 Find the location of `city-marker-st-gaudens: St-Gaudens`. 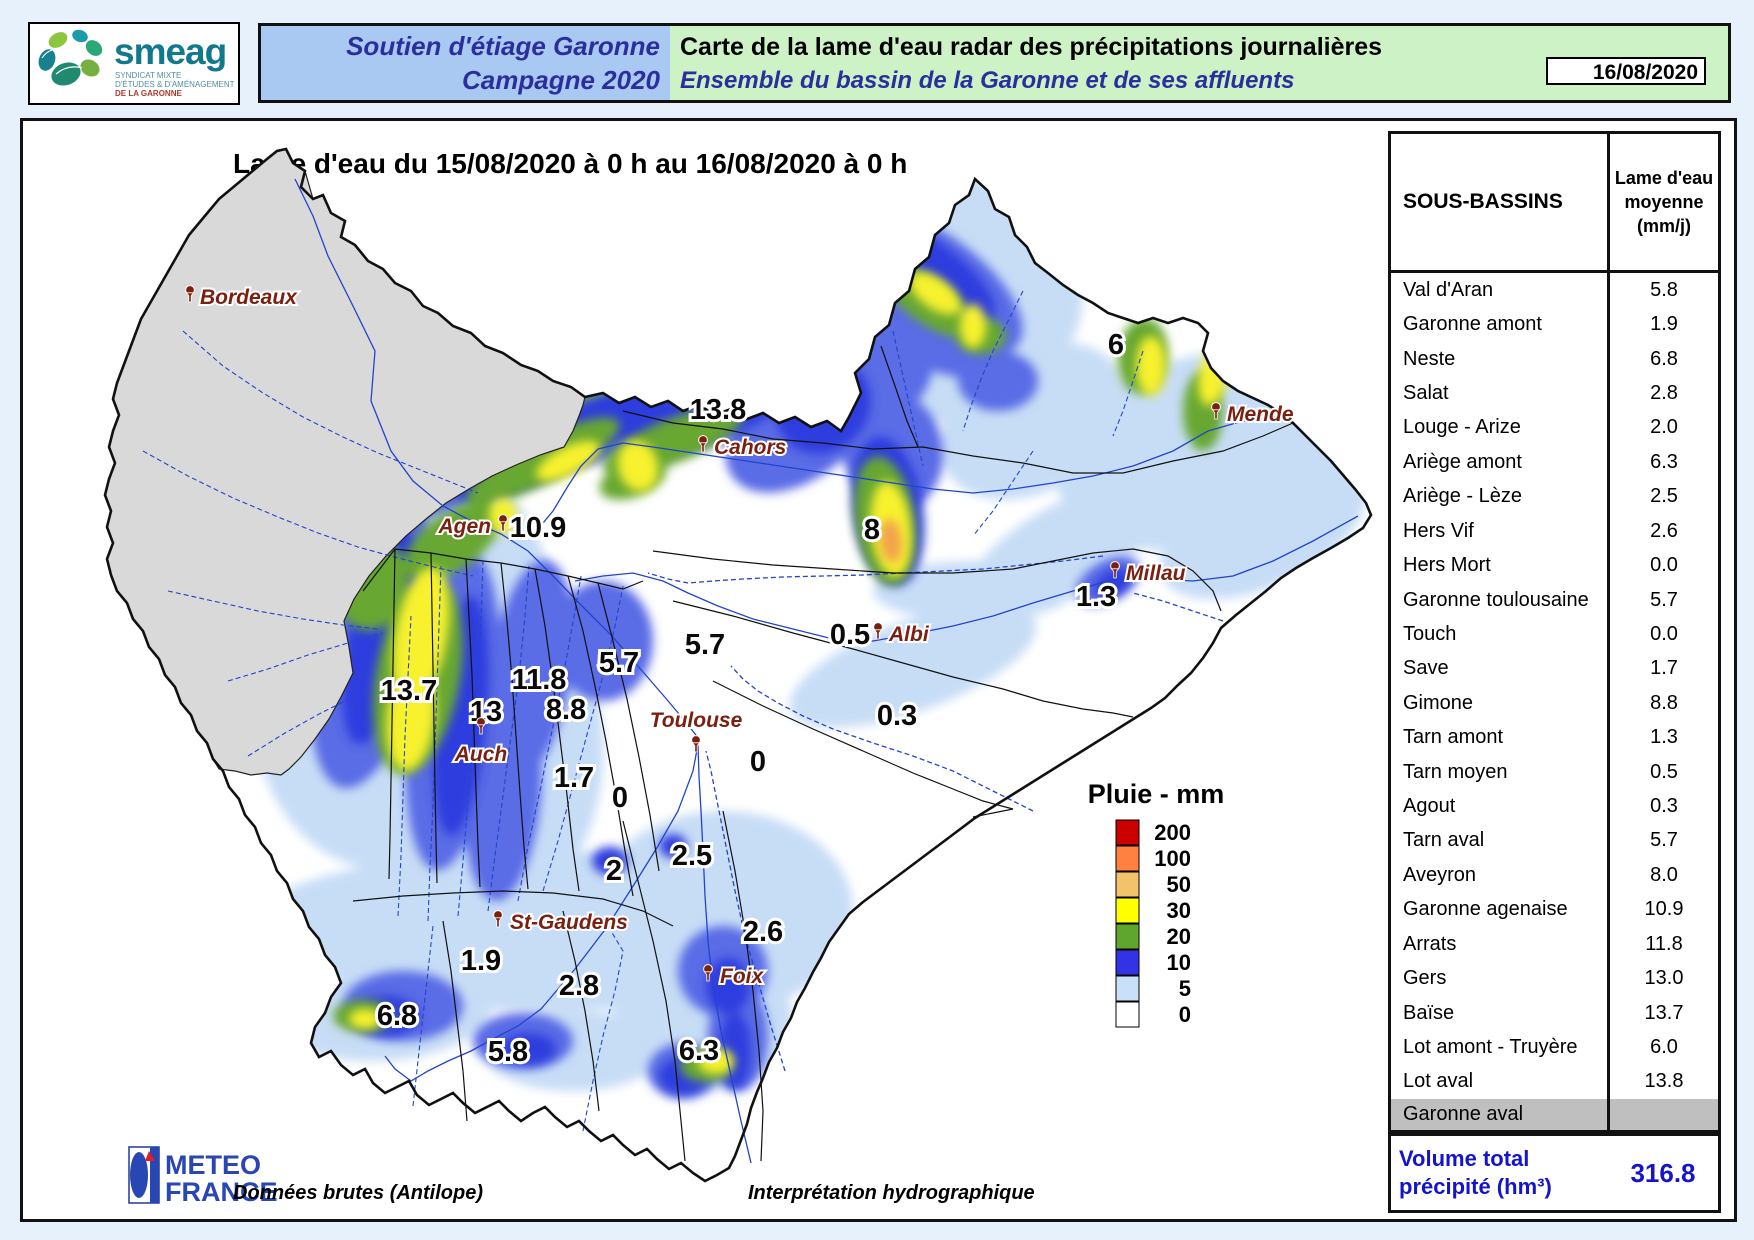

city-marker-st-gaudens: St-Gaudens is located at coordinates (561, 922).